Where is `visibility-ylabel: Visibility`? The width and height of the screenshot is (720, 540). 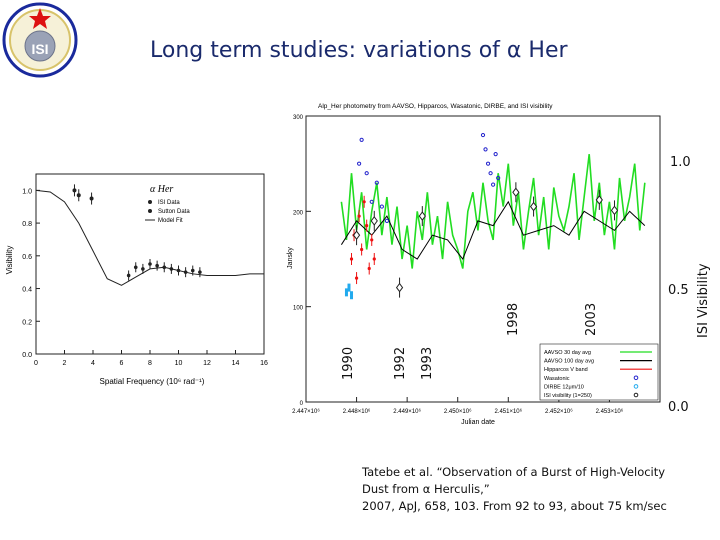
visibility-ylabel: Visibility is located at coordinates (9, 260).